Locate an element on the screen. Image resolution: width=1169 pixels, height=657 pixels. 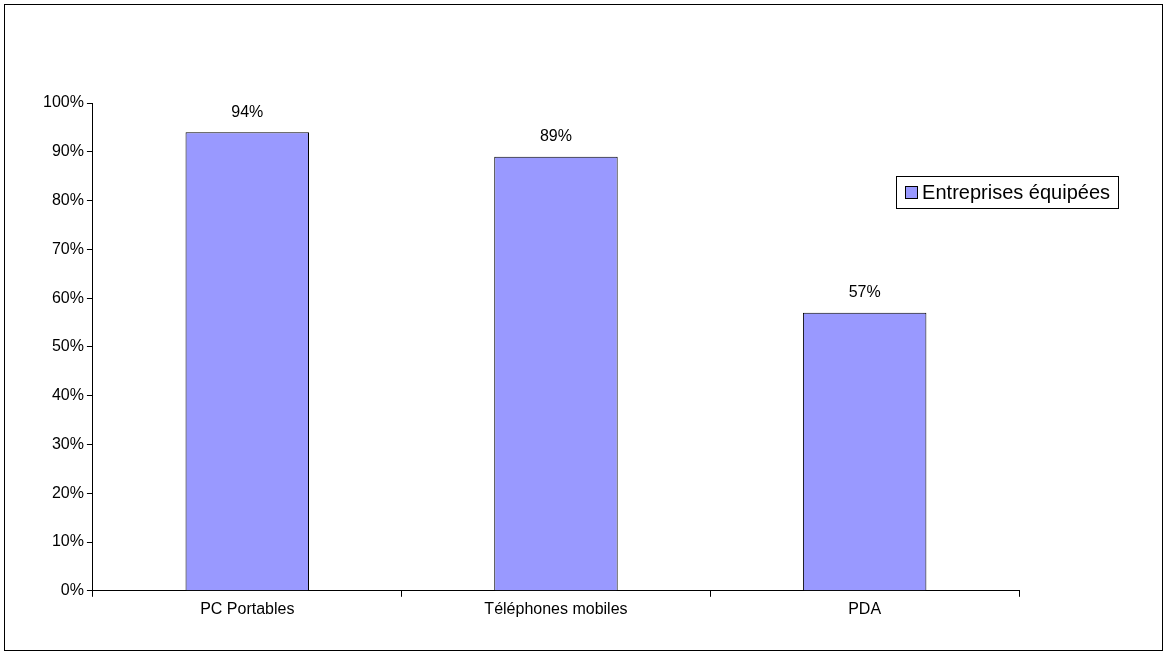
y-tick-label: 90% is located at coordinates (67, 151).